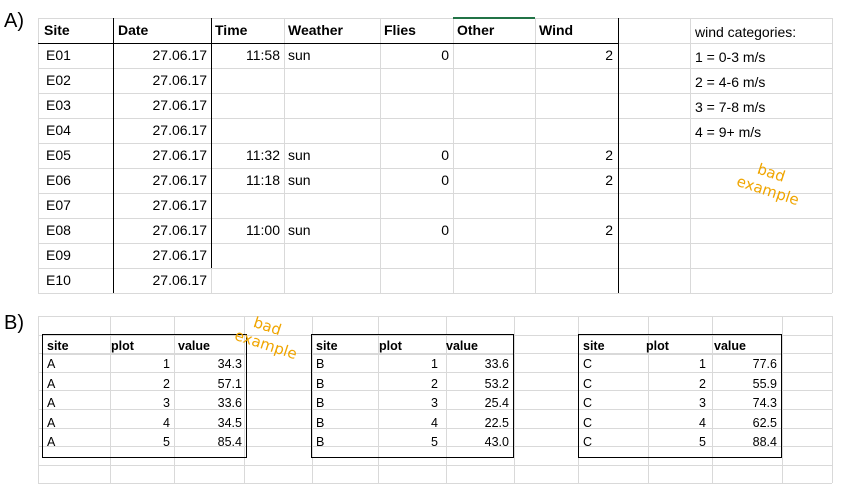 This screenshot has height=499, width=844. Describe the element at coordinates (496, 422) in the screenshot. I see `cell-value: 22.5` at that location.